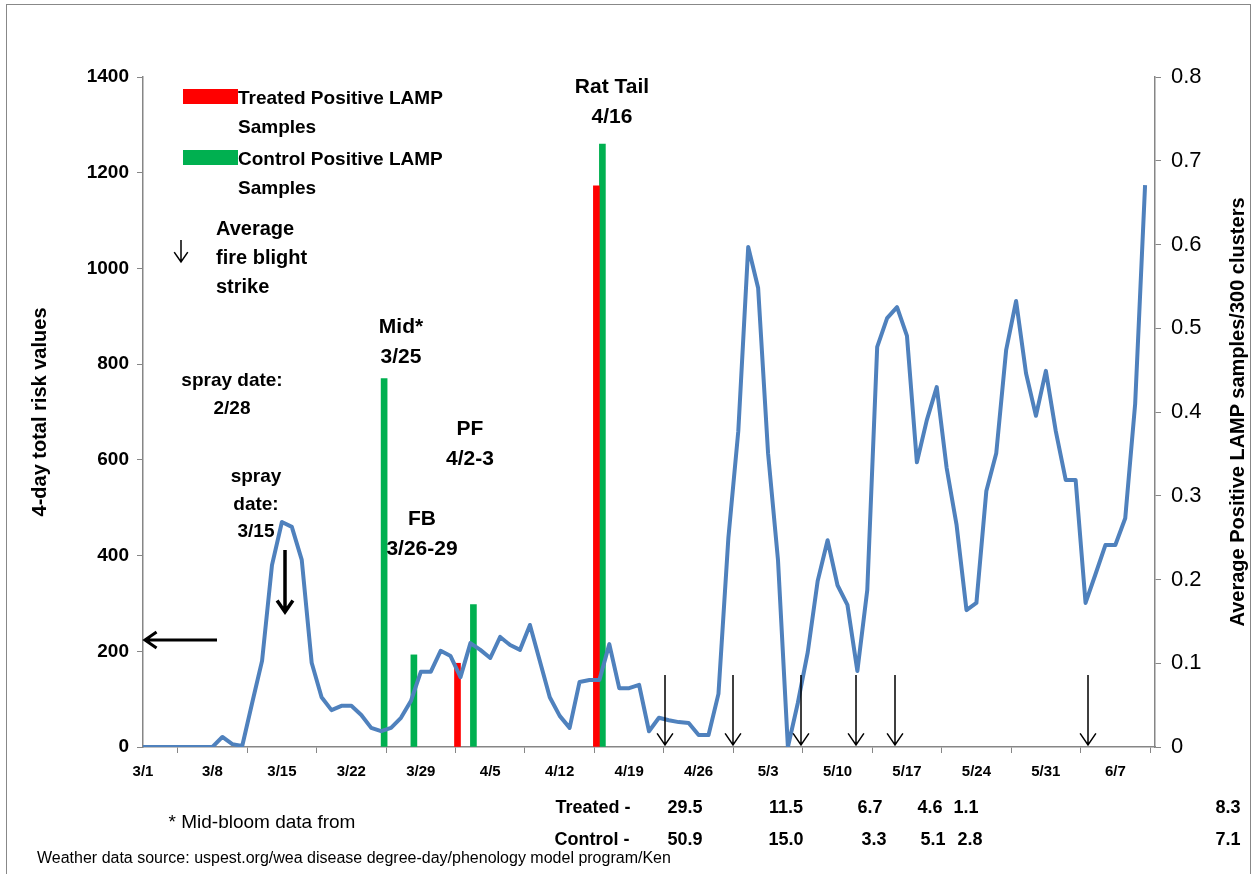 The image size is (1255, 874). Describe the element at coordinates (262, 822) in the screenshot. I see `text: * Mid-bloom data from` at that location.